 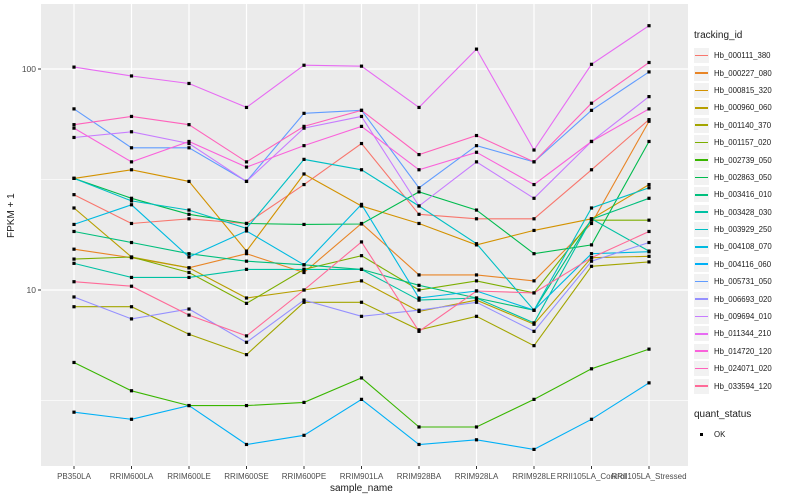 I want to click on legend-item-Hb_006693_020: Hb_006693_020, so click(x=747, y=298).